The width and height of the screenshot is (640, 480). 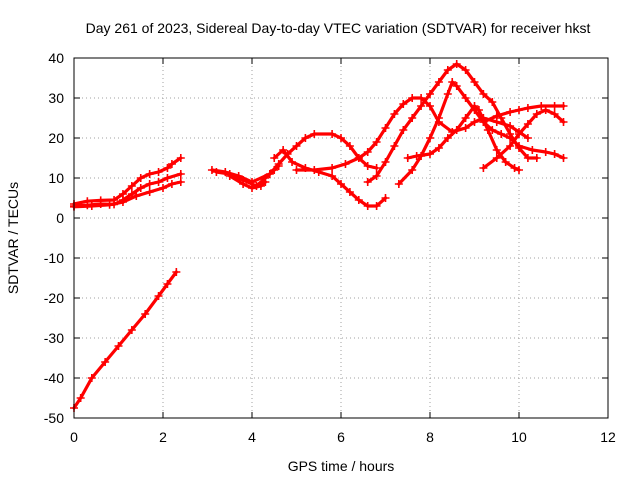 I want to click on y-tick-label: 30, so click(x=56, y=98).